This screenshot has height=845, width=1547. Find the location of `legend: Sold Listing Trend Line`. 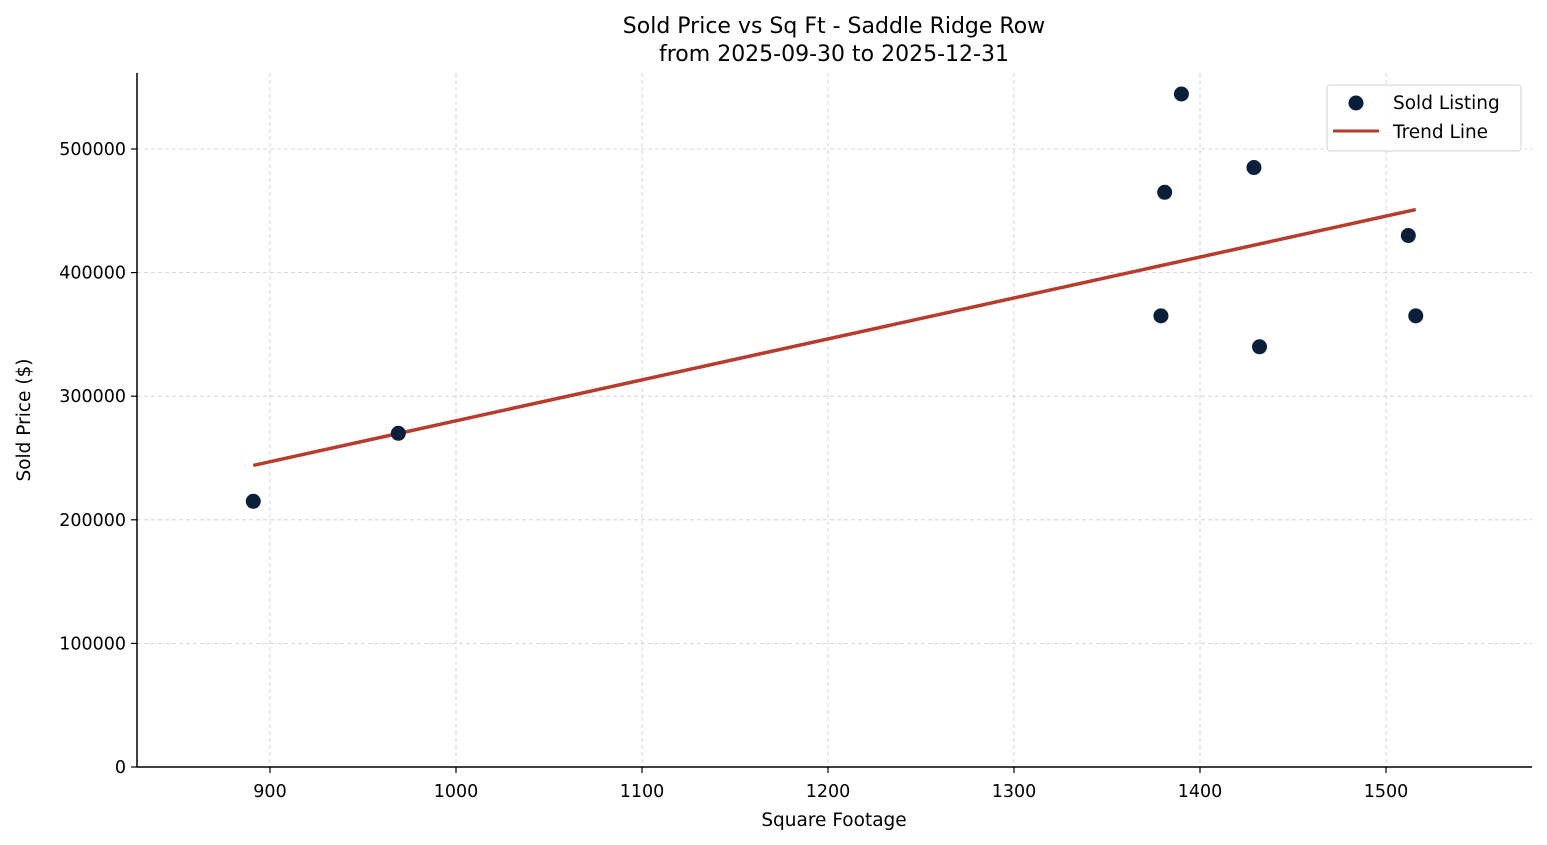

legend: Sold Listing Trend Line is located at coordinates (1424, 118).